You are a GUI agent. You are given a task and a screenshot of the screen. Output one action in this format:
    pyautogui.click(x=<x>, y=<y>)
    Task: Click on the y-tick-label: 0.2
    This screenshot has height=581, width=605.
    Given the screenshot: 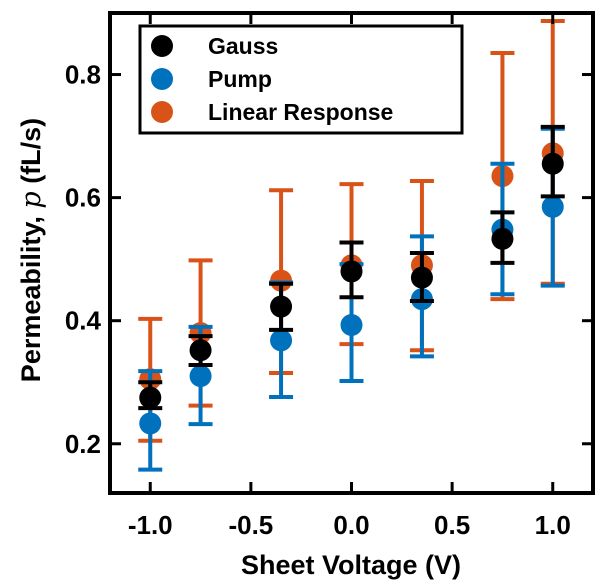 What is the action you would take?
    pyautogui.click(x=83, y=444)
    